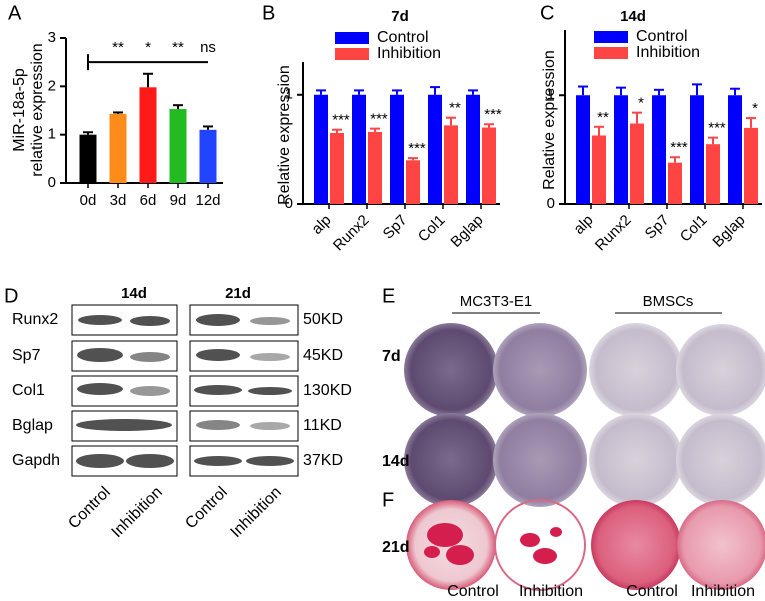  I want to click on panel-label: C, so click(547, 13).